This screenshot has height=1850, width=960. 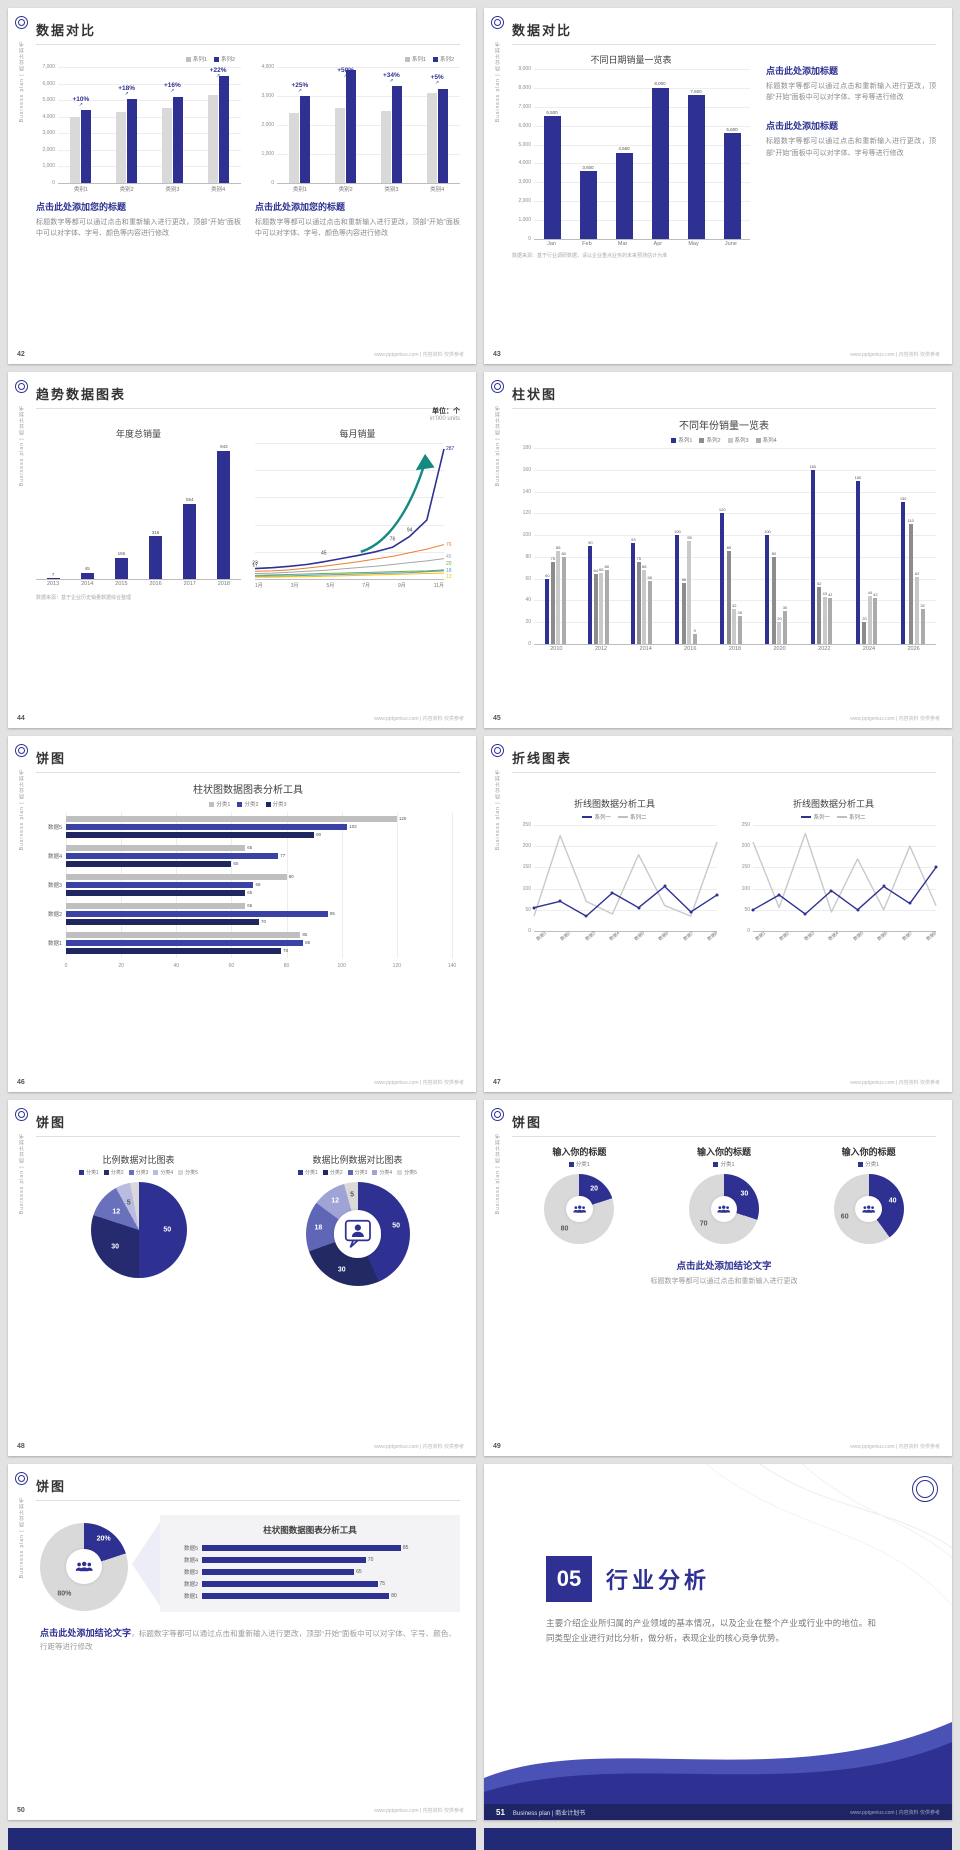 What do you see at coordinates (330, 586) in the screenshot?
I see `x-tick-label: 5月` at bounding box center [330, 586].